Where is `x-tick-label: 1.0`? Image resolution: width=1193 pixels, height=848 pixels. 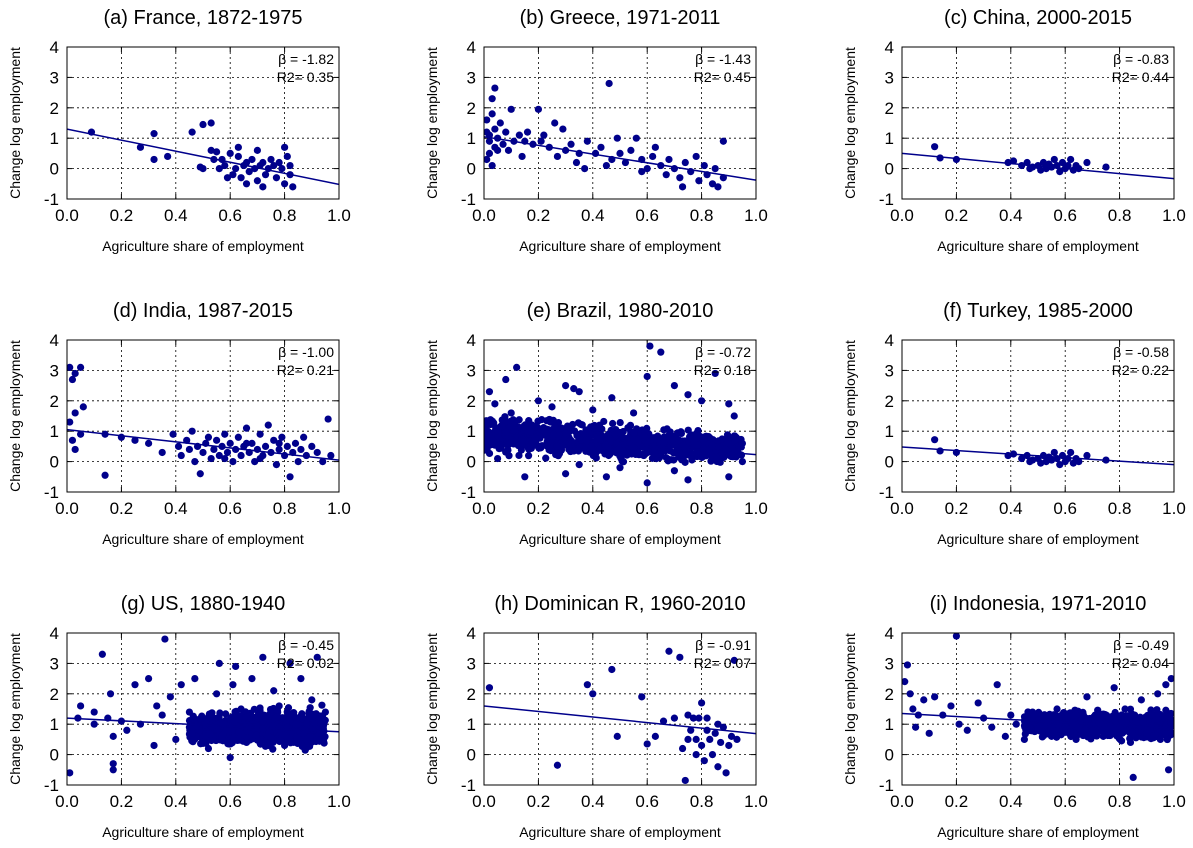 x-tick-label: 1.0 is located at coordinates (339, 801).